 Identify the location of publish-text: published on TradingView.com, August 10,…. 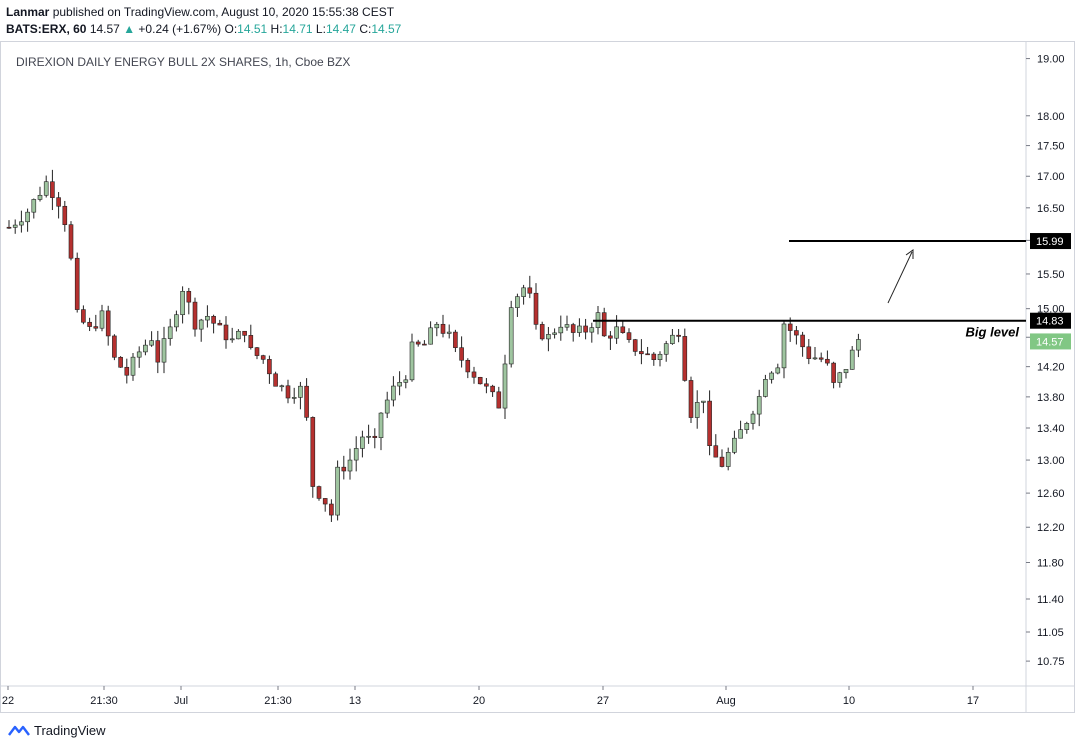
(223, 12).